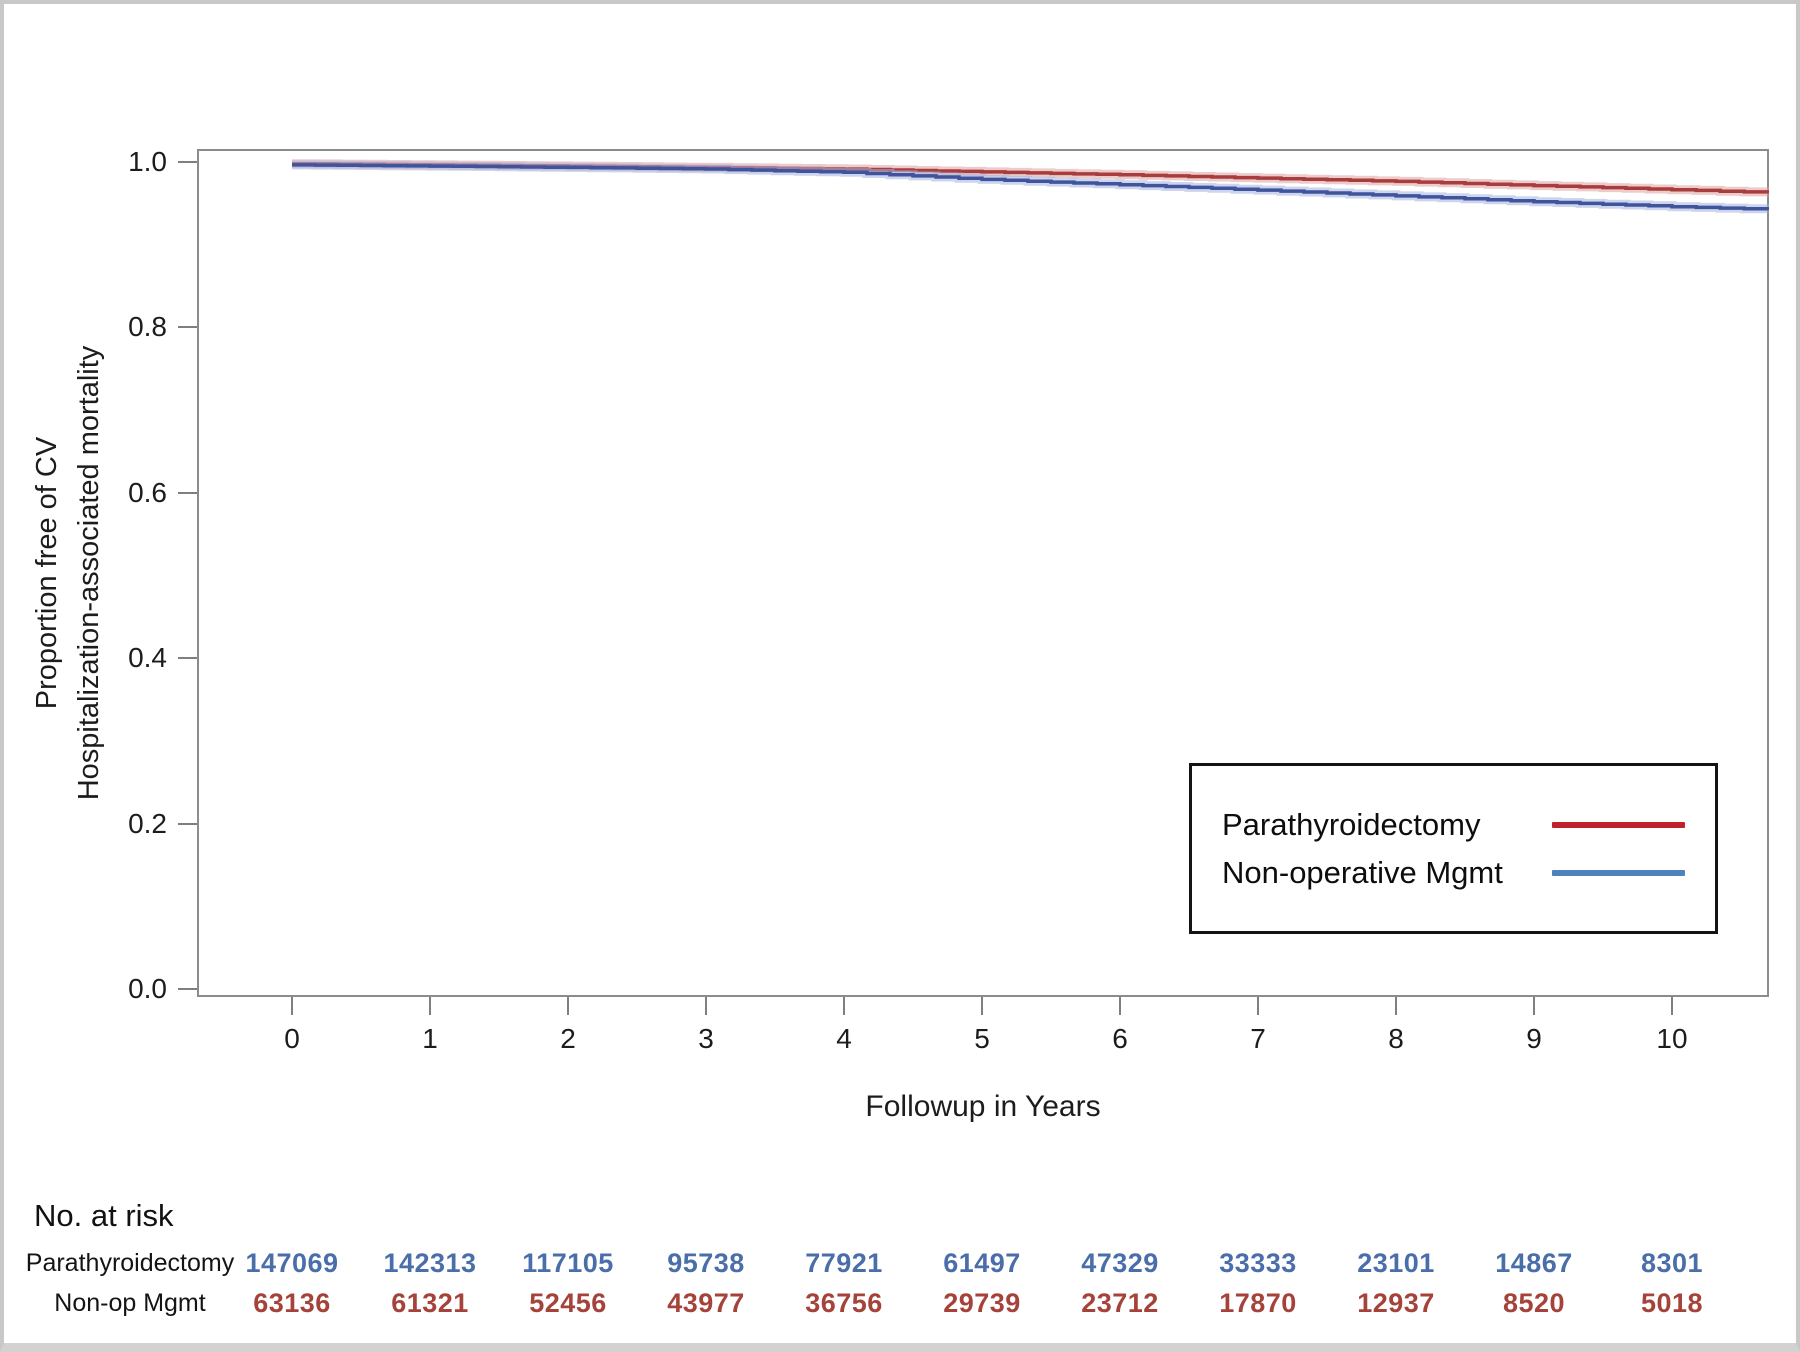 The image size is (1800, 1352). I want to click on y-tick-label: 1.0, so click(147, 161).